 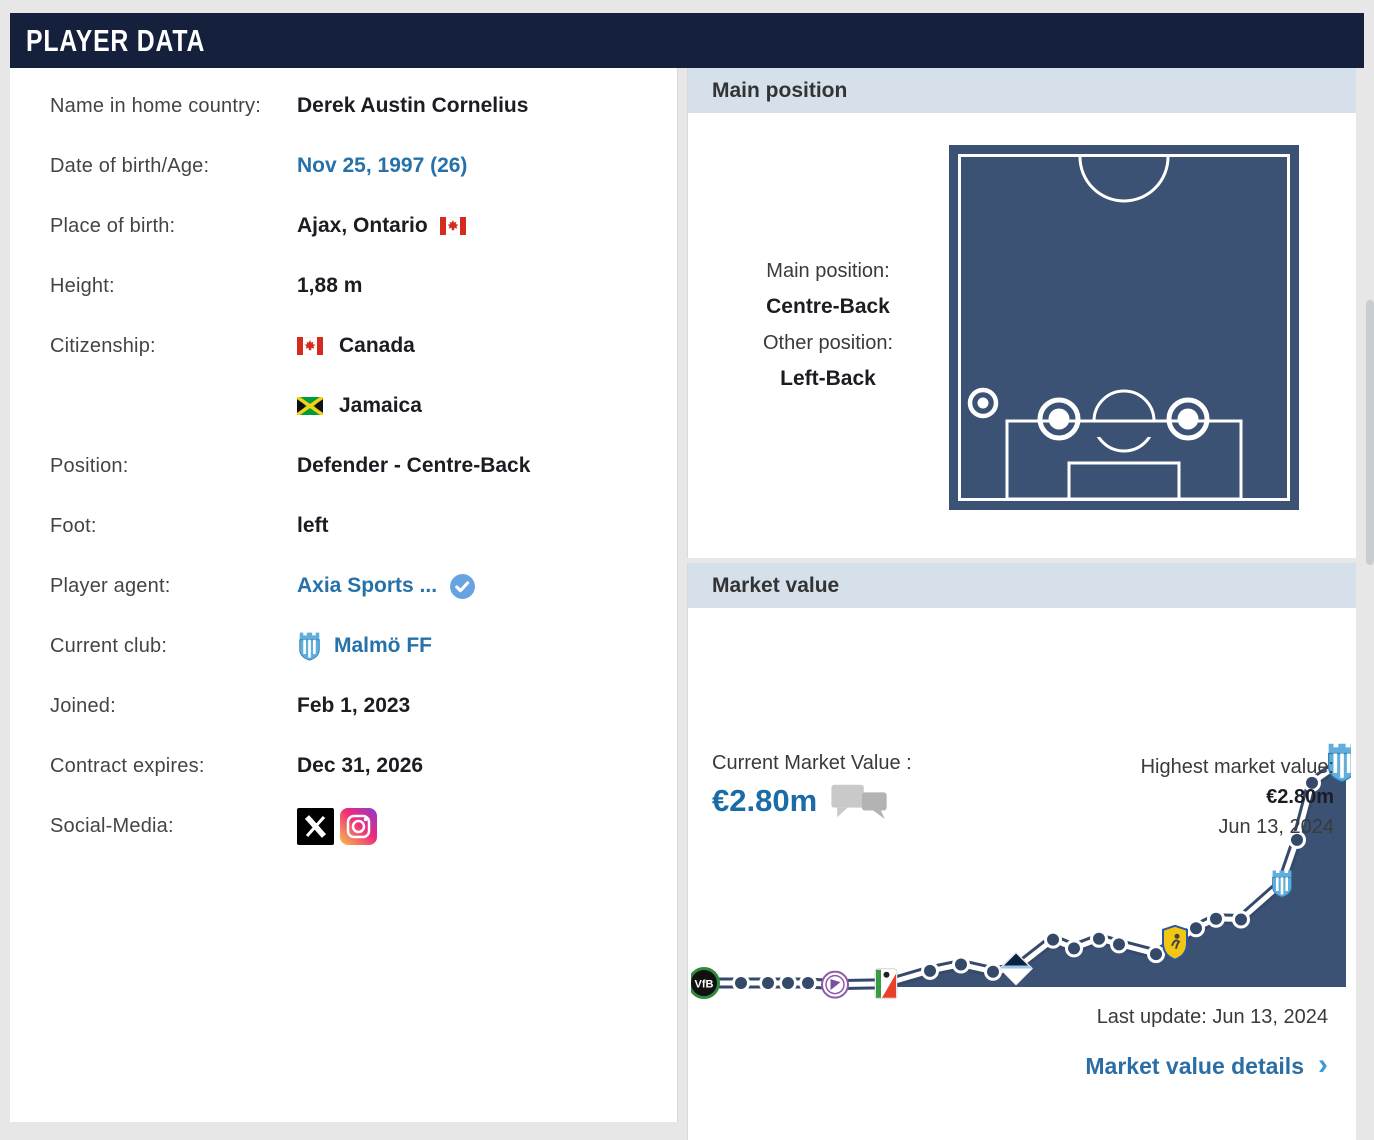 What do you see at coordinates (103, 346) in the screenshot?
I see `row-label: Citizenship:` at bounding box center [103, 346].